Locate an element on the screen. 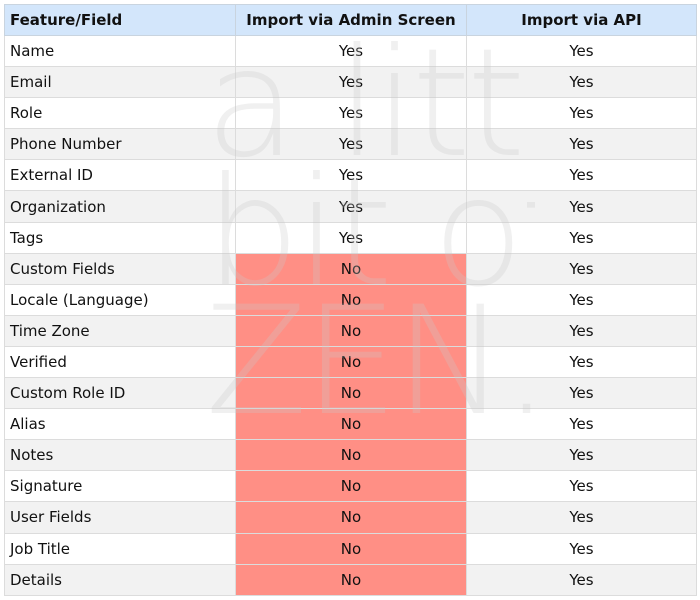  cell-feature-name: Phone Number is located at coordinates (120, 144).